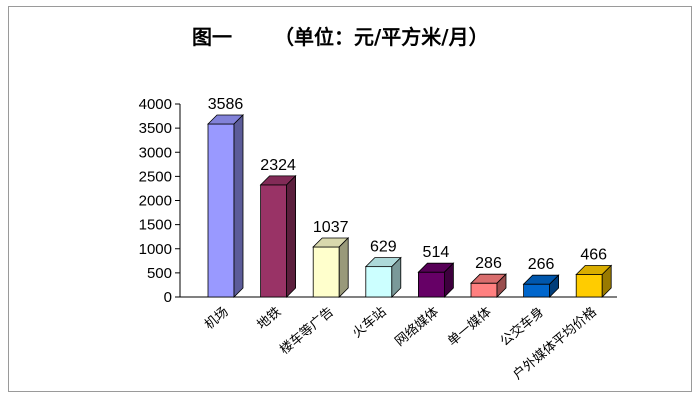 Image resolution: width=700 pixels, height=400 pixels. Describe the element at coordinates (155, 128) in the screenshot. I see `y-tick-label: 3500` at that location.